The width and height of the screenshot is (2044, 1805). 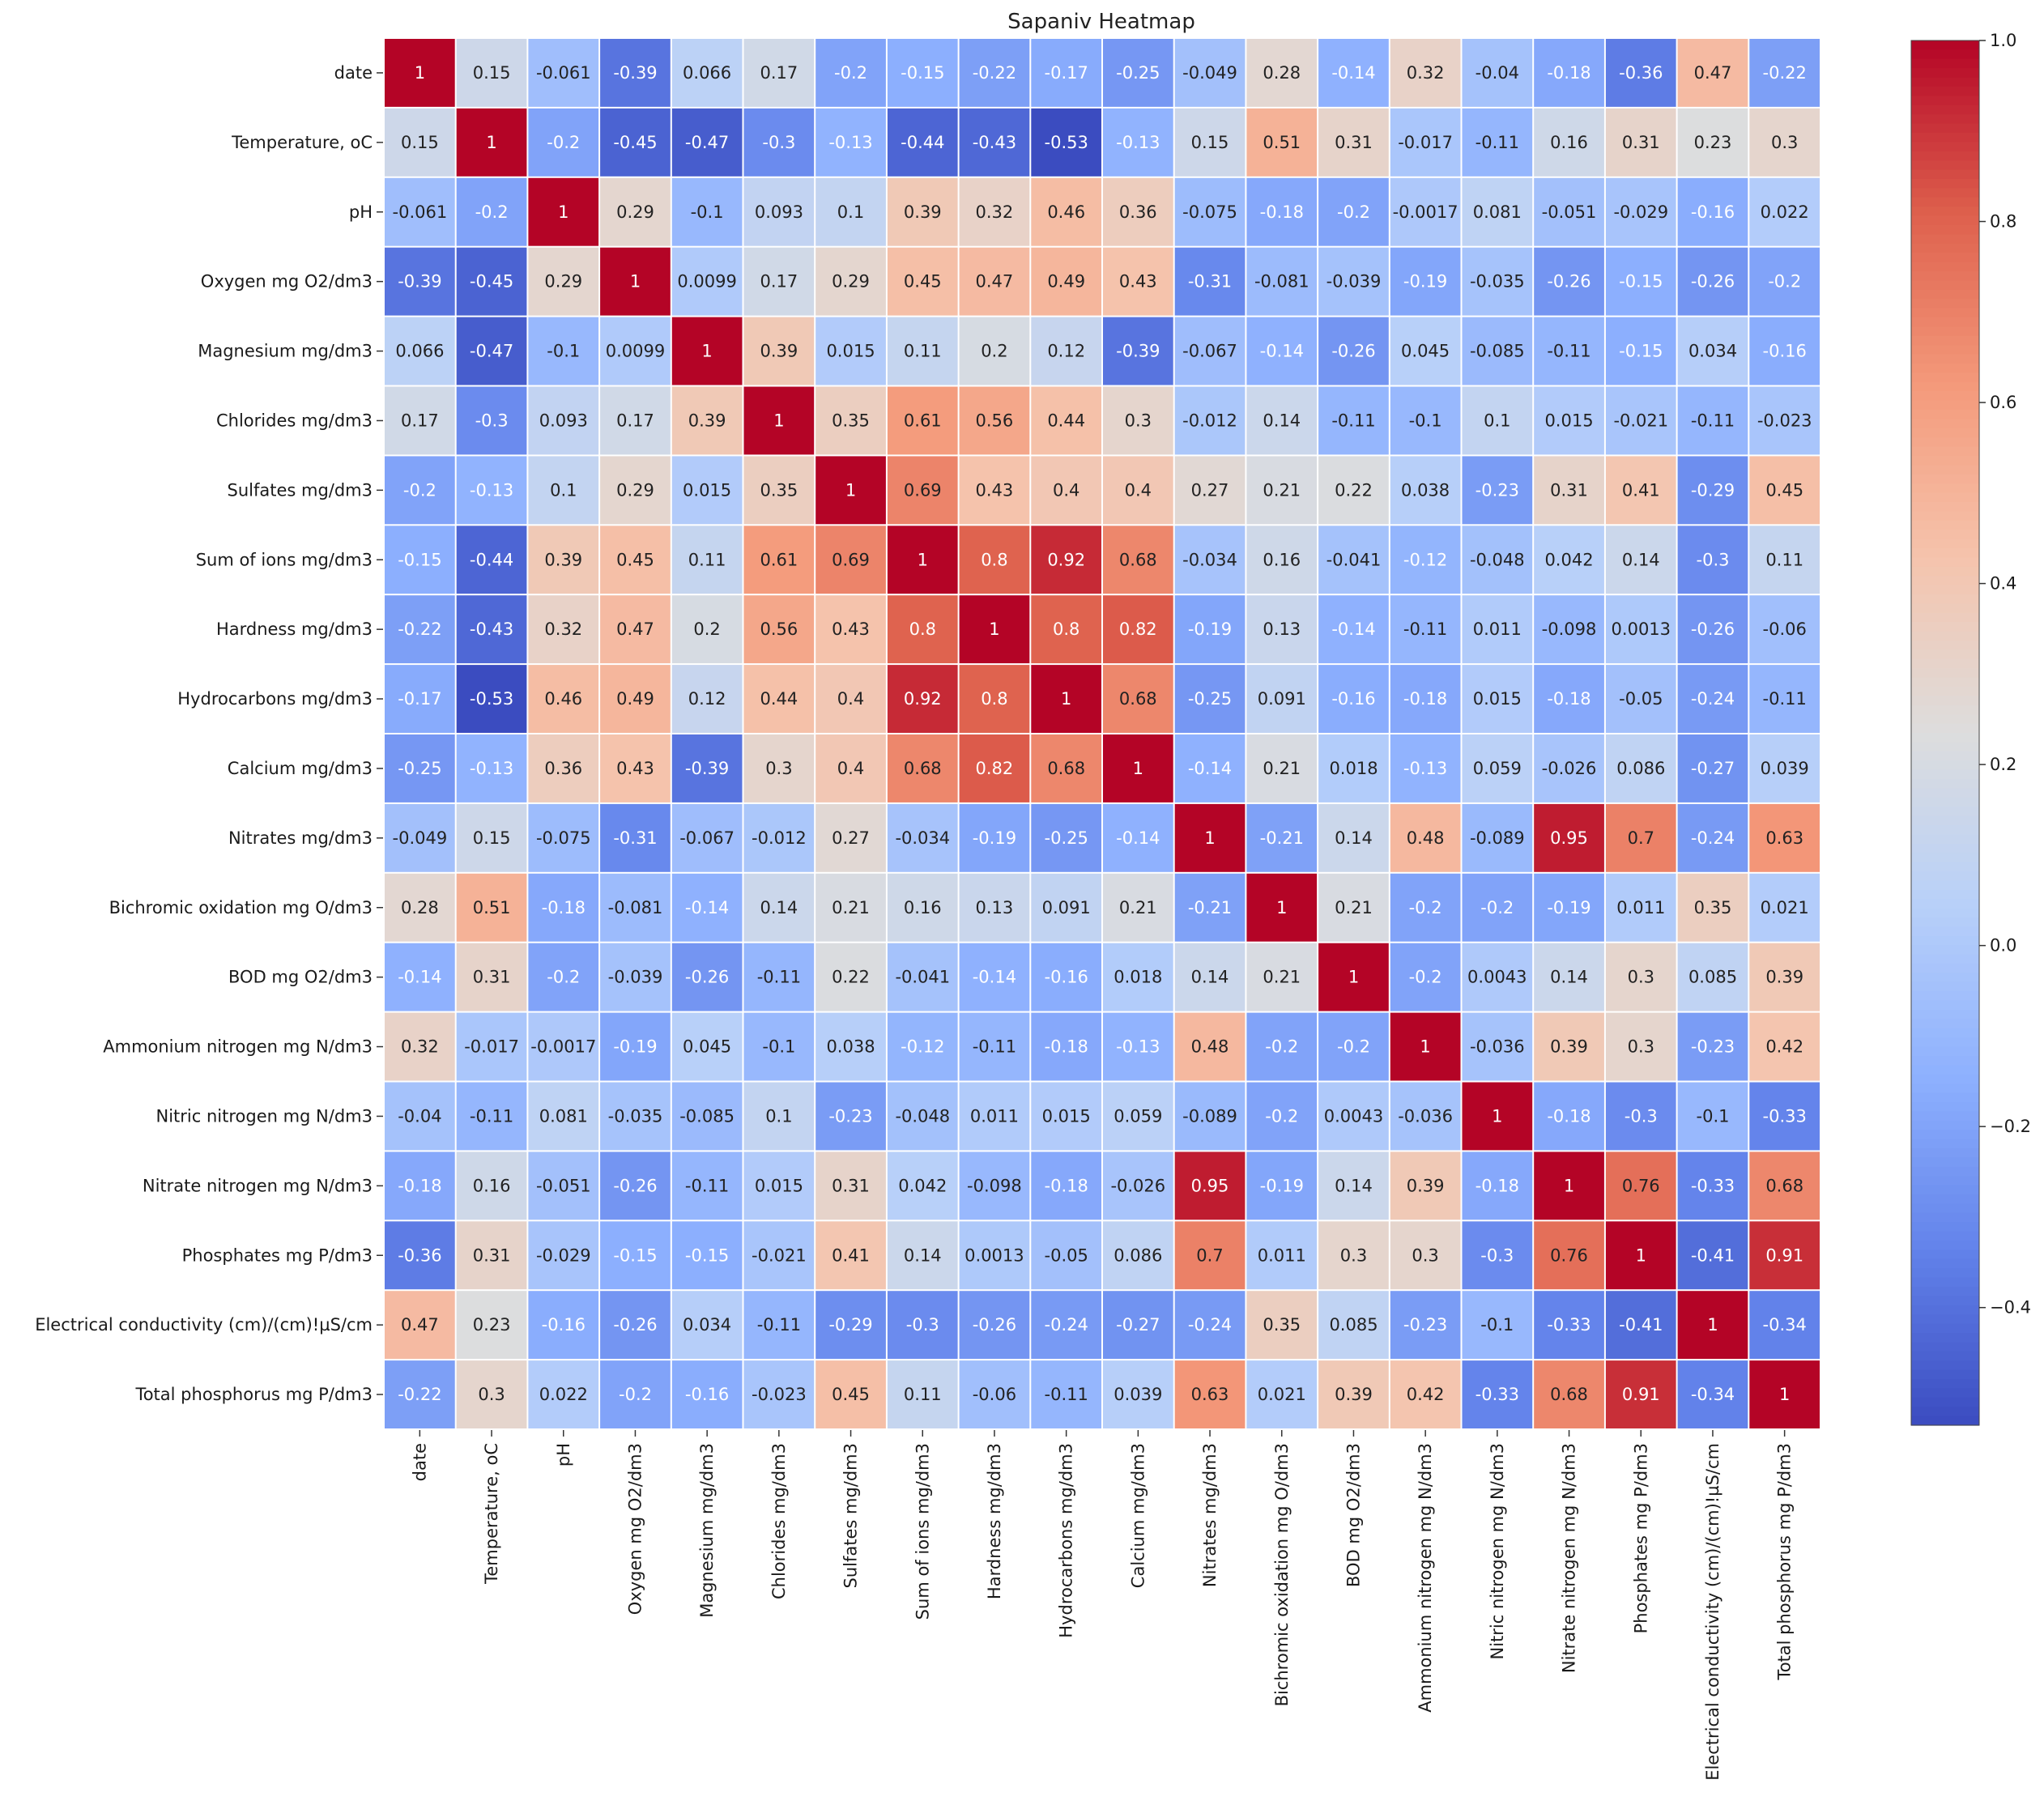 What do you see at coordinates (1138, 490) in the screenshot?
I see `cell-value-label: 0.4` at bounding box center [1138, 490].